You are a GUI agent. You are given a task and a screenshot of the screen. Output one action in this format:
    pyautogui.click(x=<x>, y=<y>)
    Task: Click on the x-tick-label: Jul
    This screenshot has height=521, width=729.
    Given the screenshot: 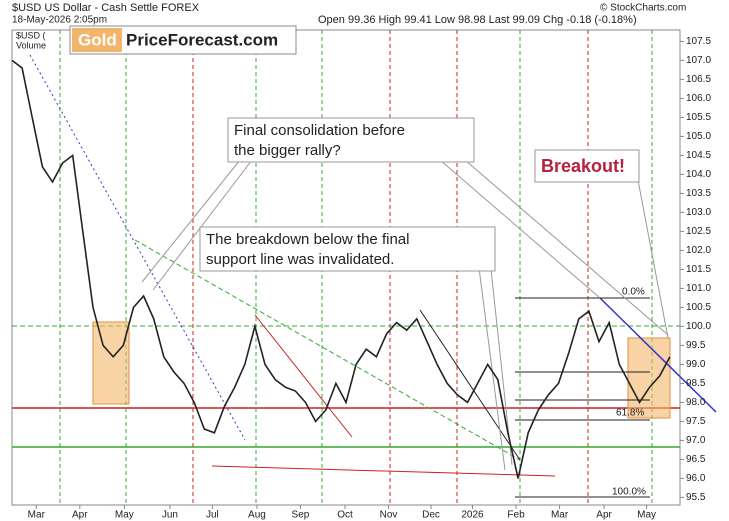 What is the action you would take?
    pyautogui.click(x=212, y=515)
    